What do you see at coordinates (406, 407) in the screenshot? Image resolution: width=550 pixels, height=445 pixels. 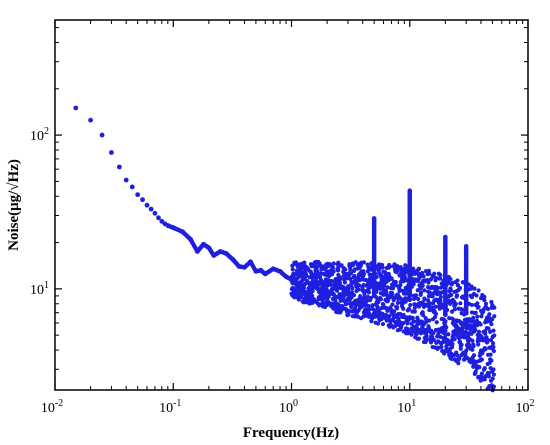 I see `x-tick-label: 10¹` at bounding box center [406, 407].